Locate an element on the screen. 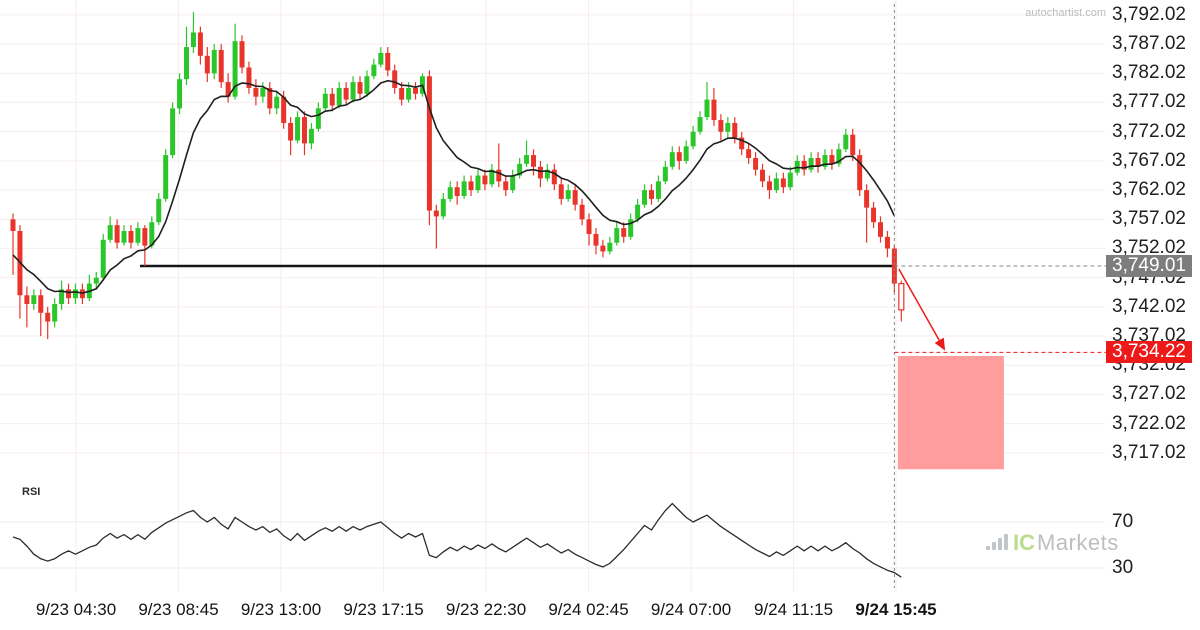  icmarkets-logo-markets: Markets is located at coordinates (1078, 542).